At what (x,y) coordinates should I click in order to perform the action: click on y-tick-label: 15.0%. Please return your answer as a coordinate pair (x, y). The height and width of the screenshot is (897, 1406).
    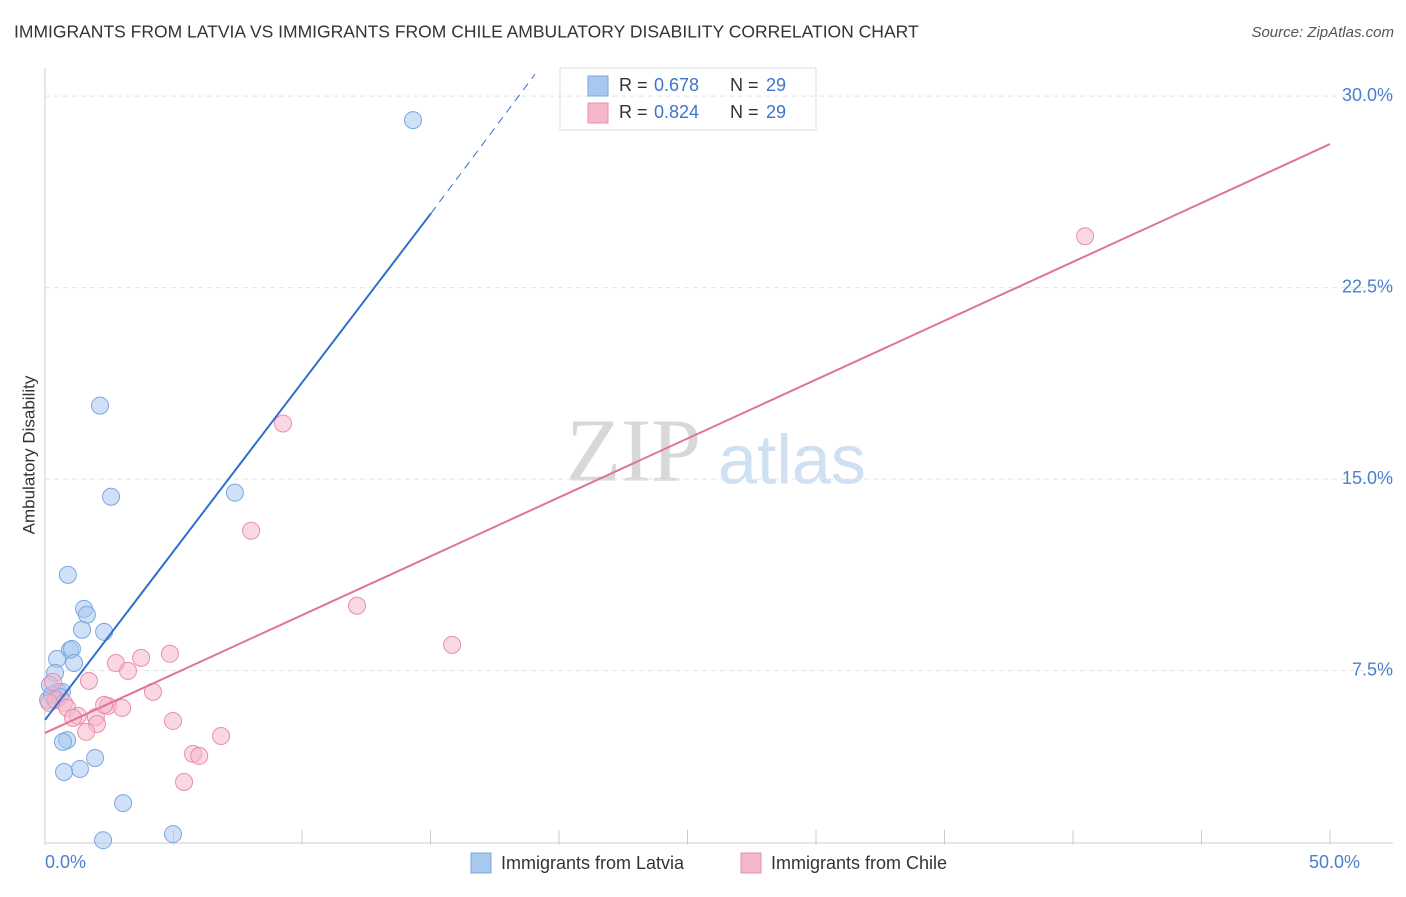
    Looking at the image, I should click on (1367, 478).